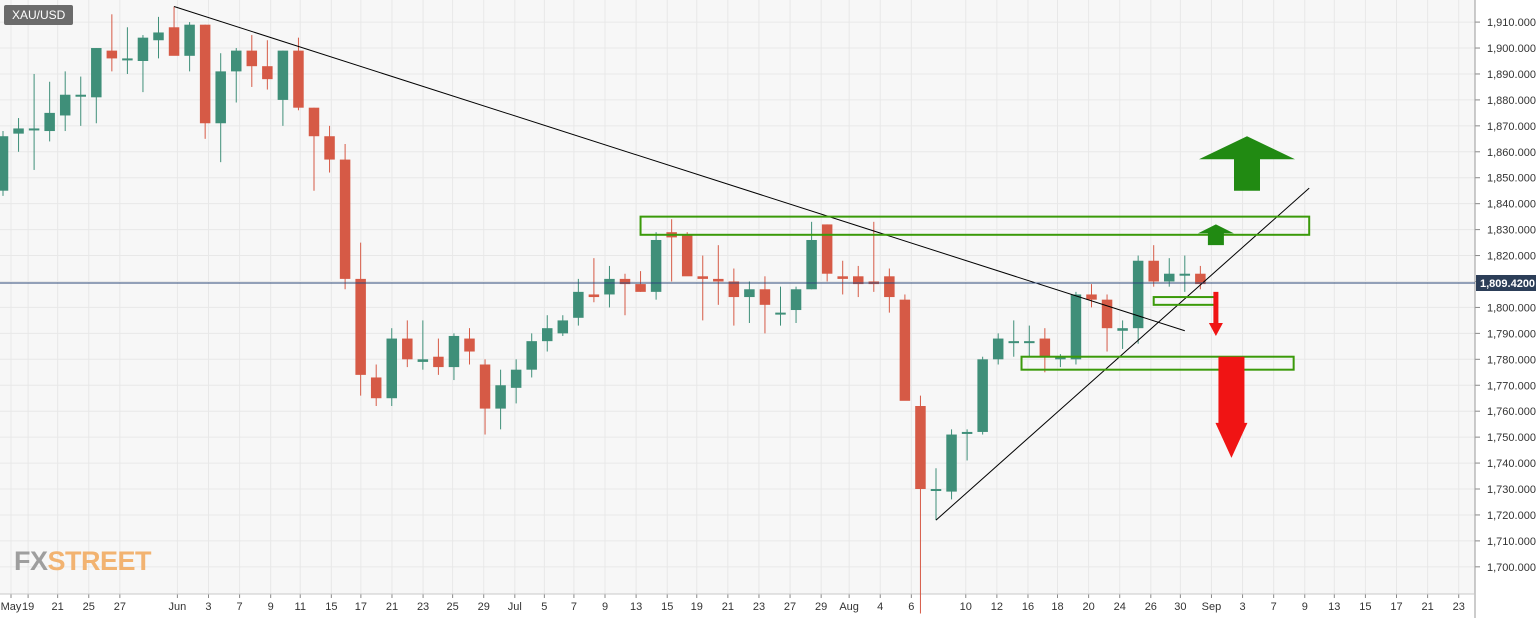  What do you see at coordinates (1088, 607) in the screenshot?
I see `x-tick-label: 20` at bounding box center [1088, 607].